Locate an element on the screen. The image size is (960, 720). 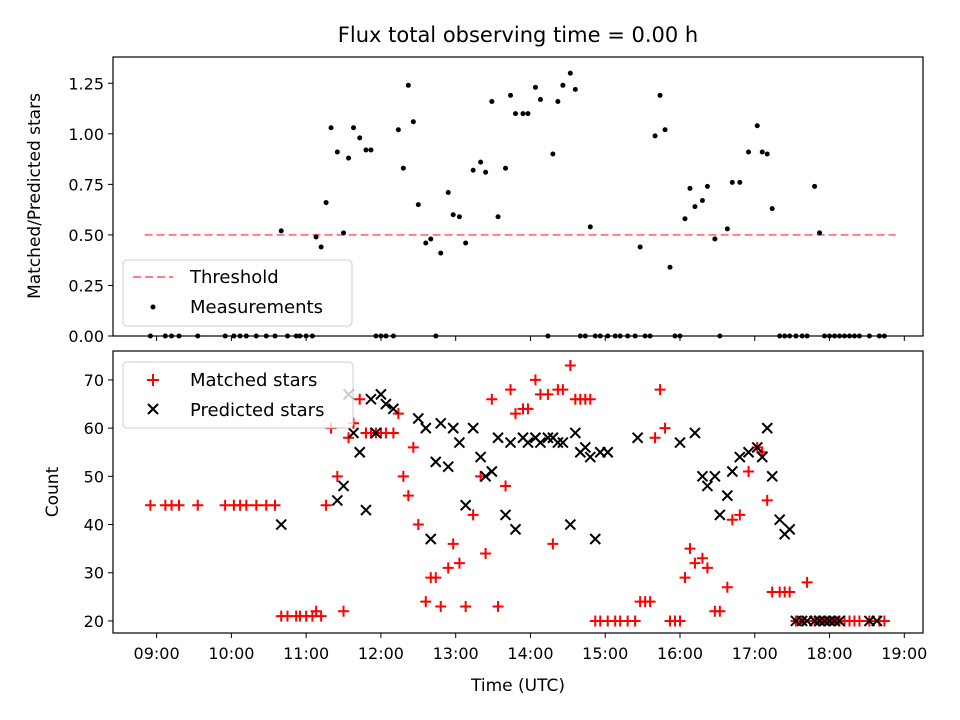
bottom-x-tick-label: 16:00 is located at coordinates (680, 653).